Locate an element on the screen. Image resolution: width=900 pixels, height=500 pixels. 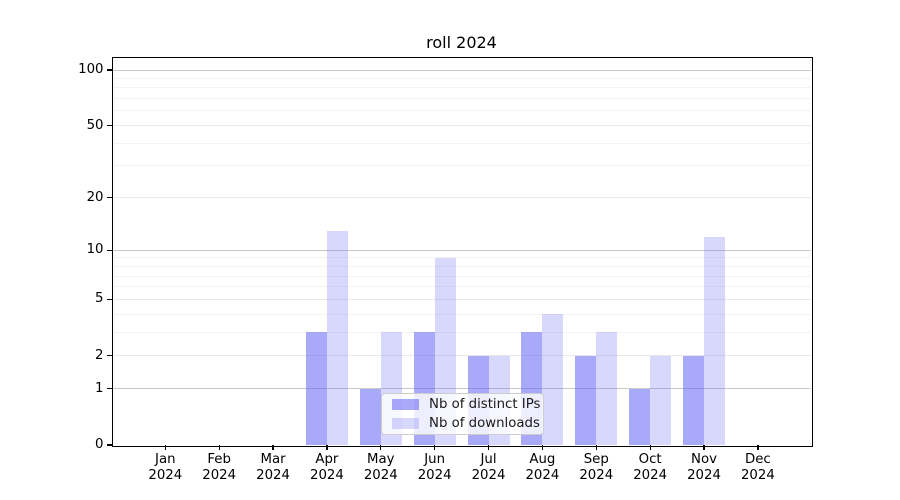
chart-title: roll 2024 is located at coordinates (461, 42).